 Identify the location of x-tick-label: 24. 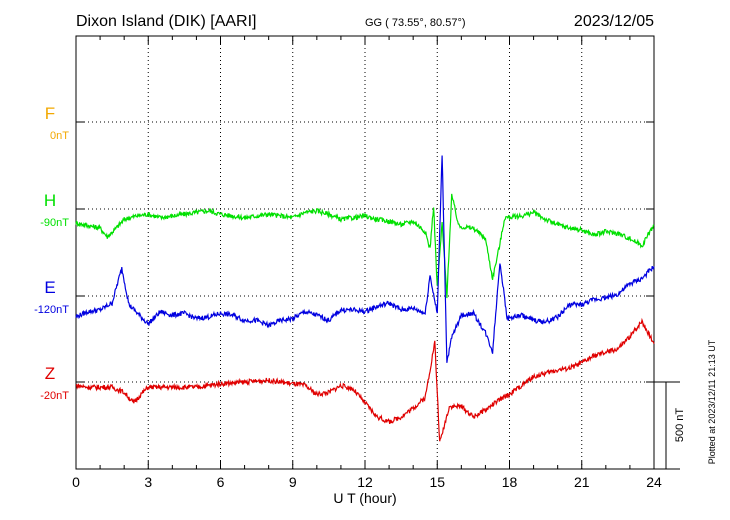
(654, 482).